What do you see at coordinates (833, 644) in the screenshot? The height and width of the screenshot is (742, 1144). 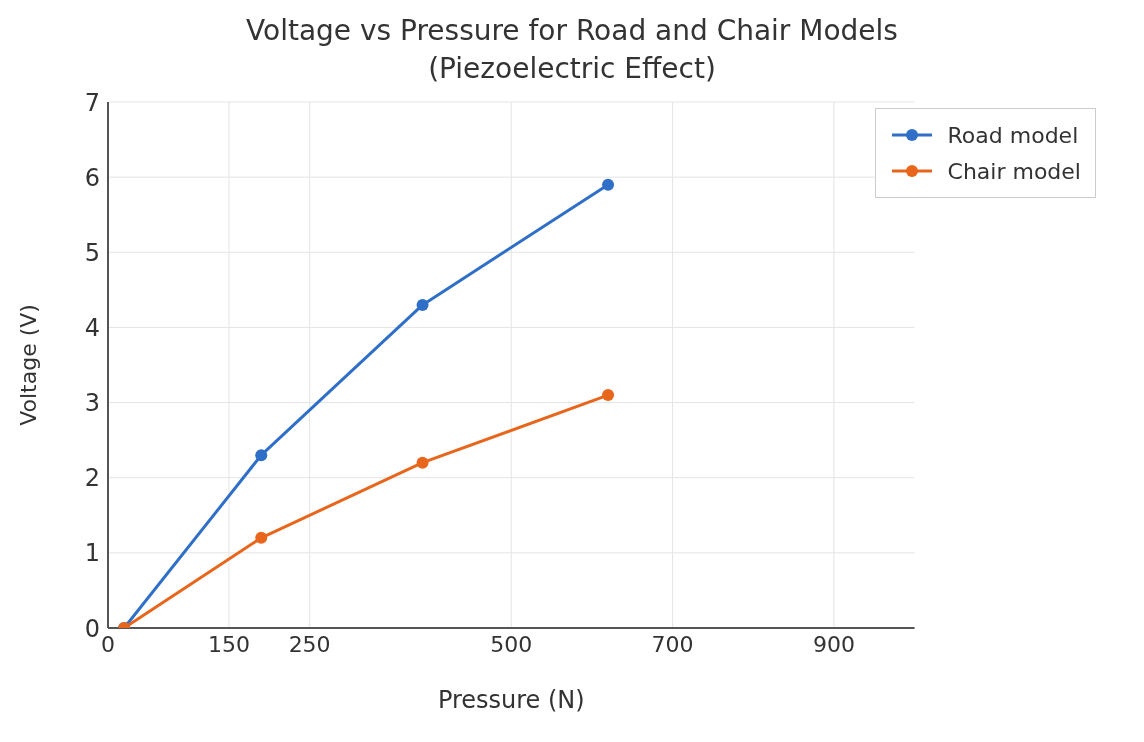 I see `x-tick-label: 900` at bounding box center [833, 644].